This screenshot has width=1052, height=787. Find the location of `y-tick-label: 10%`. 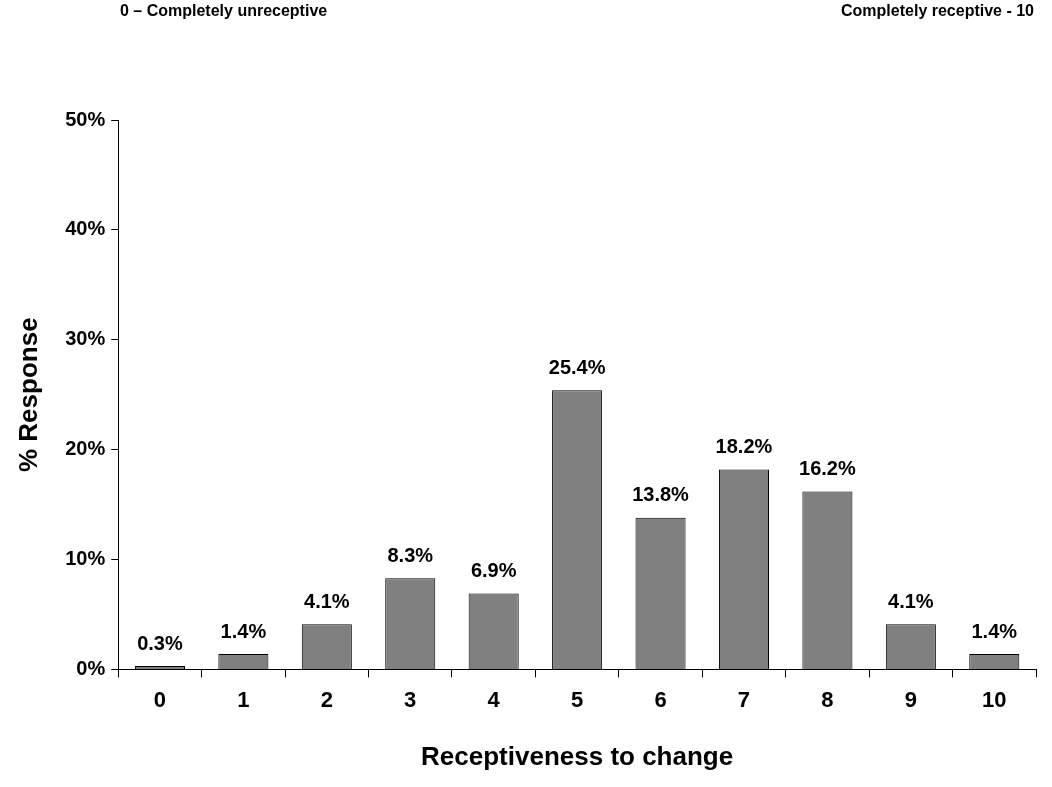

y-tick-label: 10% is located at coordinates (85, 558).